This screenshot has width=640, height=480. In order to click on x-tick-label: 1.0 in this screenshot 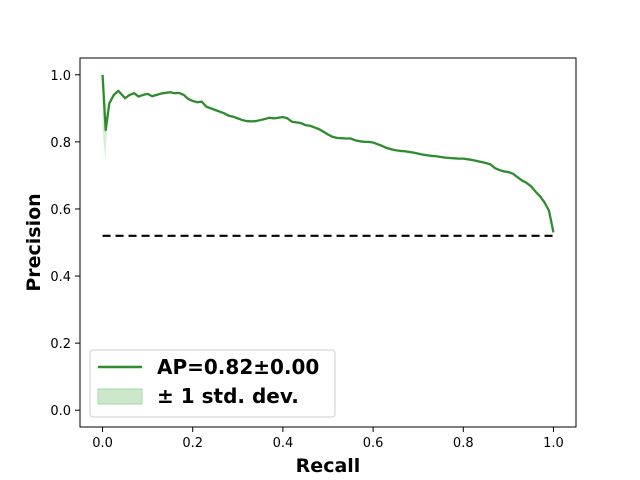, I will do `click(553, 443)`.